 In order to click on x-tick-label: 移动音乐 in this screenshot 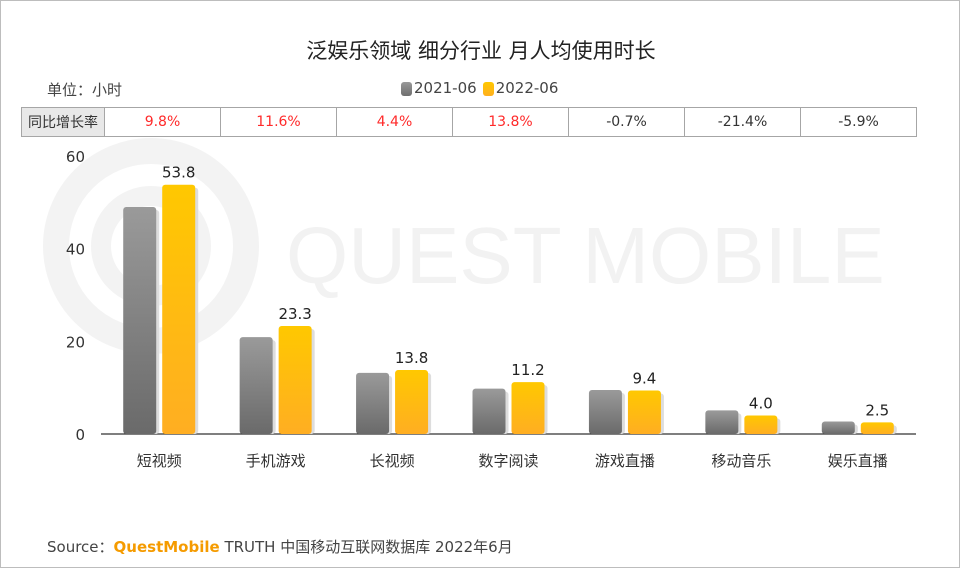, I will do `click(741, 461)`.